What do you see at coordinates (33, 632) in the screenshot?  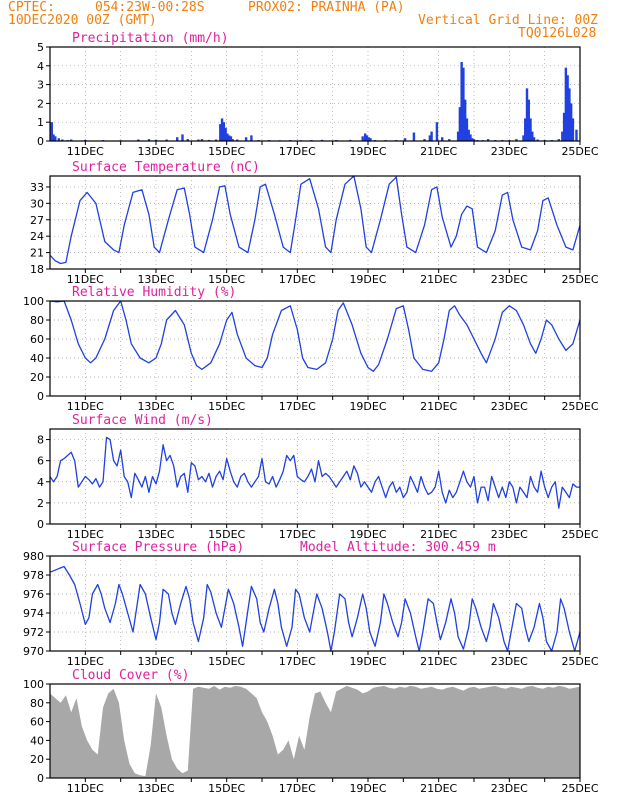 I see `y-tick-label: 972` at bounding box center [33, 632].